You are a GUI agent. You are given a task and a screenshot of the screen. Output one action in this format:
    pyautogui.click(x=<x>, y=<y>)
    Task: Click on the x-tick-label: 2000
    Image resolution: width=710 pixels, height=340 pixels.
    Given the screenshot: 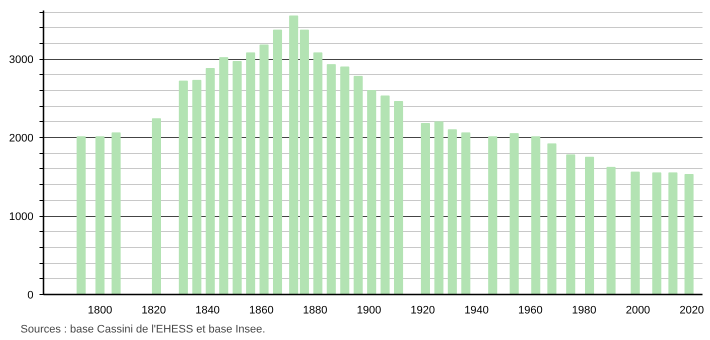 What is the action you would take?
    pyautogui.click(x=638, y=310)
    